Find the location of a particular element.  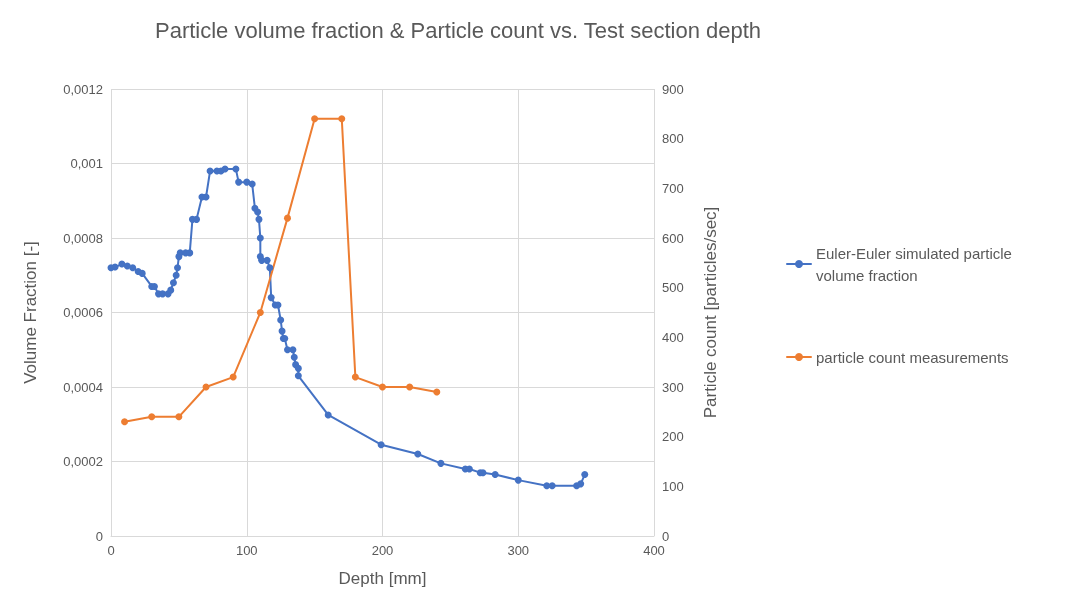

y-tick-label: 0,0002 is located at coordinates (83, 461).